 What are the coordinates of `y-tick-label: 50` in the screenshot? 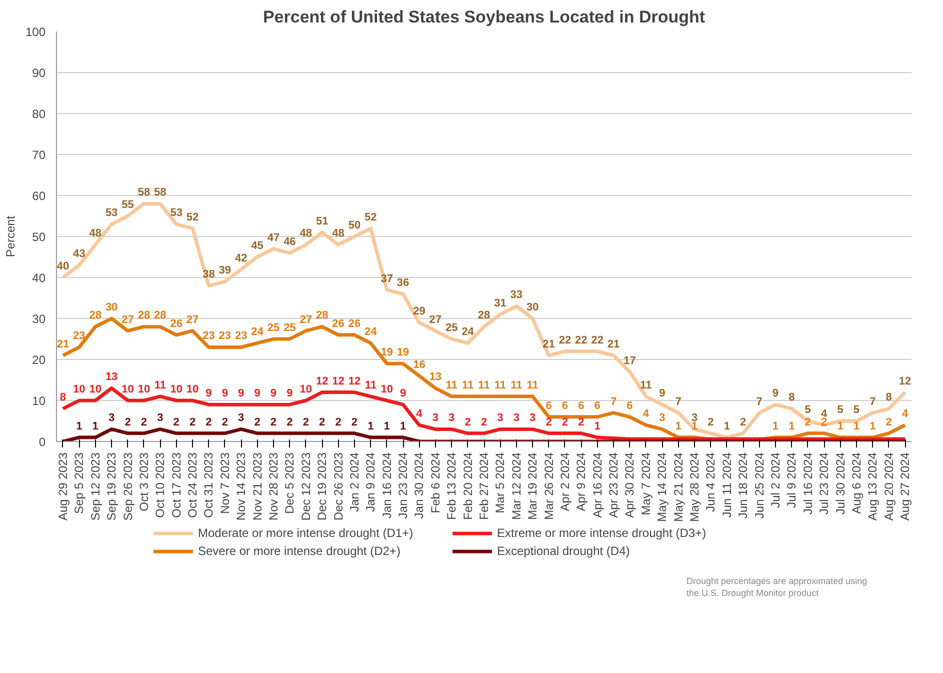 It's located at (39, 237).